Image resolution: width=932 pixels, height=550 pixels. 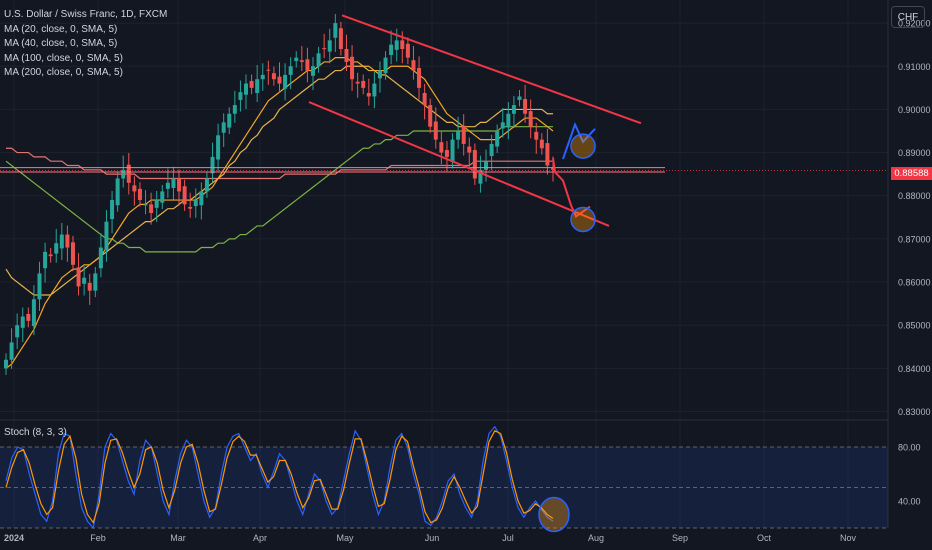 What do you see at coordinates (914, 326) in the screenshot?
I see `price-tick-label: 0.85000` at bounding box center [914, 326].